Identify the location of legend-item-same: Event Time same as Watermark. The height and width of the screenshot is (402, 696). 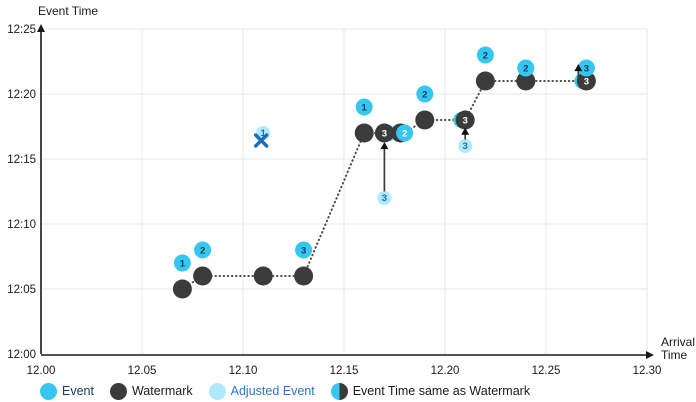
(430, 391).